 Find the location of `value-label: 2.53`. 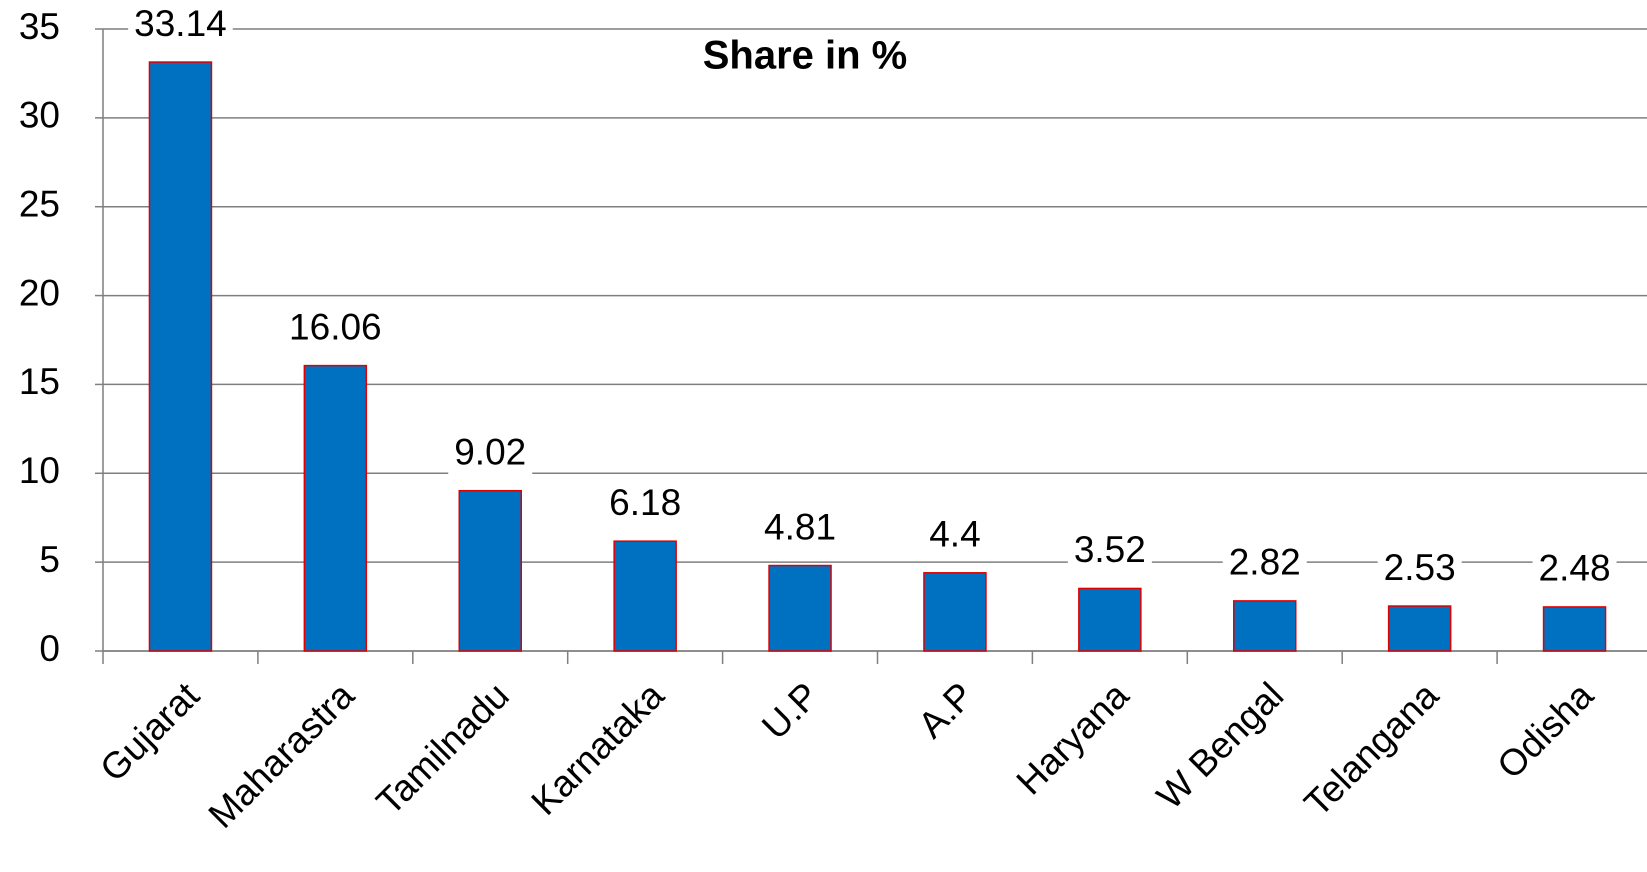

value-label: 2.53 is located at coordinates (1420, 567).